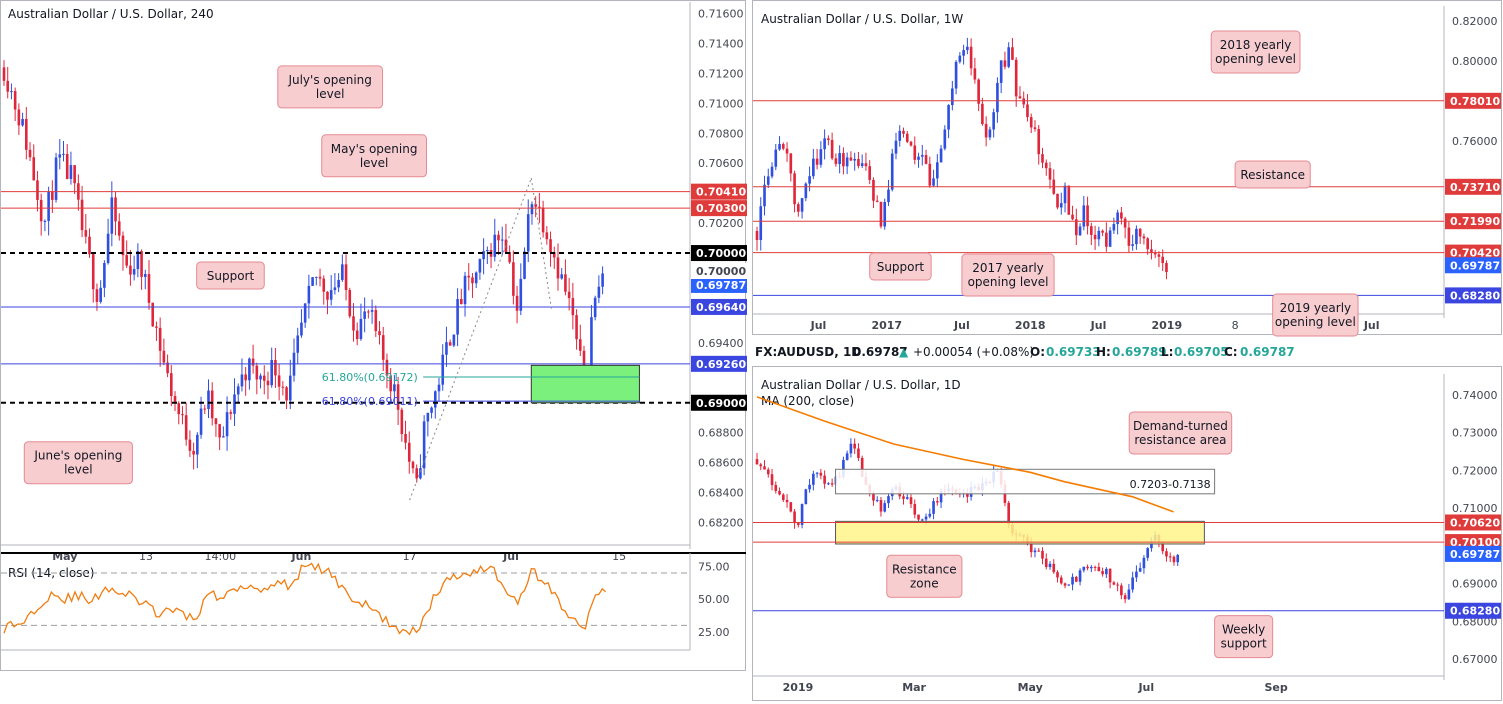 This screenshot has width=1503, height=704. What do you see at coordinates (719, 402) in the screenshot?
I see `h4-level-label-bg` at bounding box center [719, 402].